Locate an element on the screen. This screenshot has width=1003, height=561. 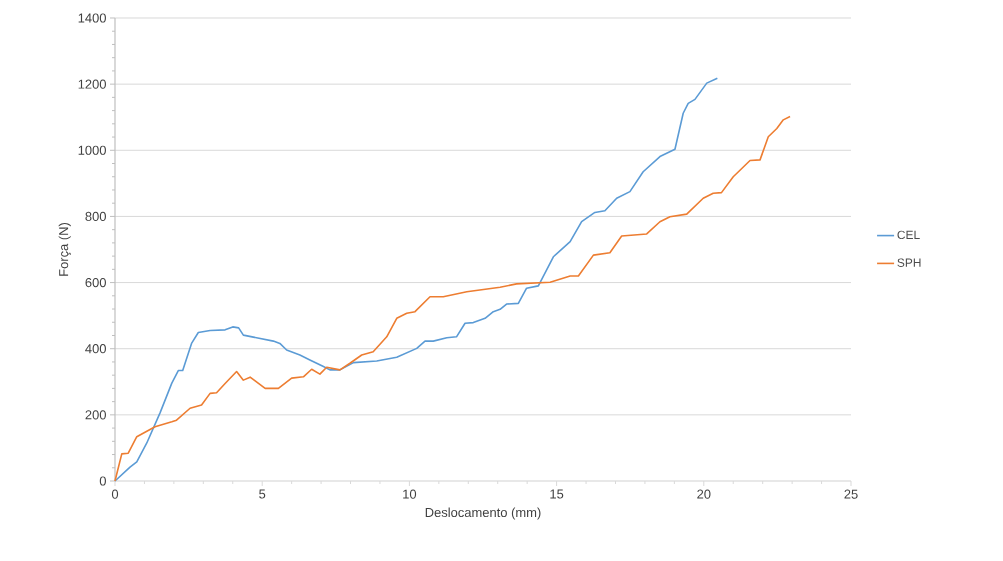
x-tick-label: 20 is located at coordinates (704, 494).